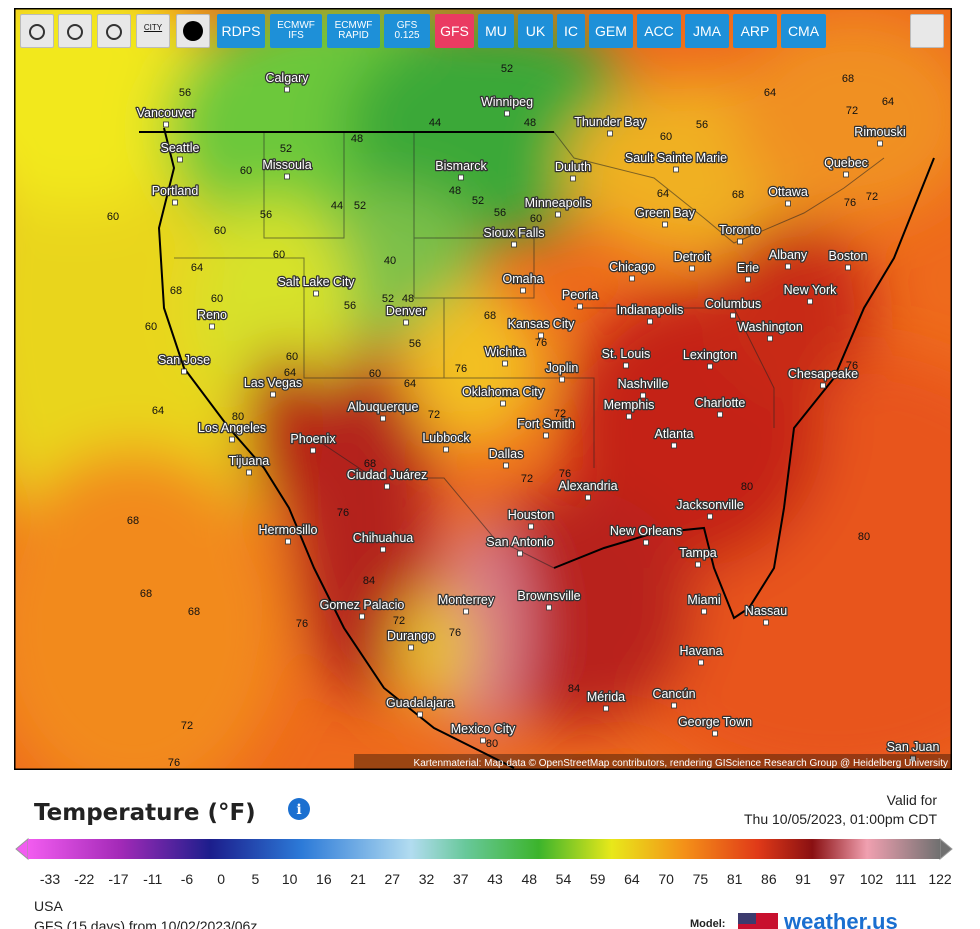  Describe the element at coordinates (710, 505) in the screenshot. I see `city-label: Jacksonville` at that location.